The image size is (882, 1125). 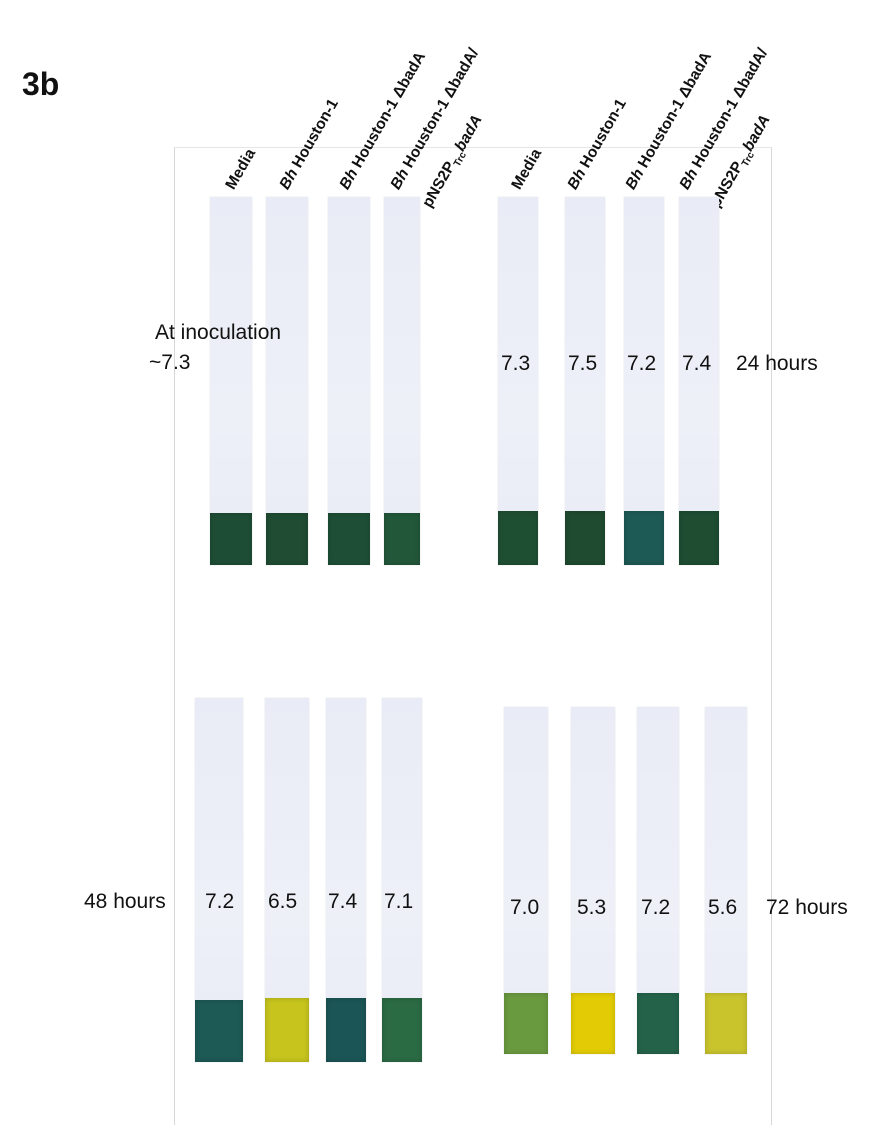 I want to click on ph-reading: 7.5, so click(x=583, y=363).